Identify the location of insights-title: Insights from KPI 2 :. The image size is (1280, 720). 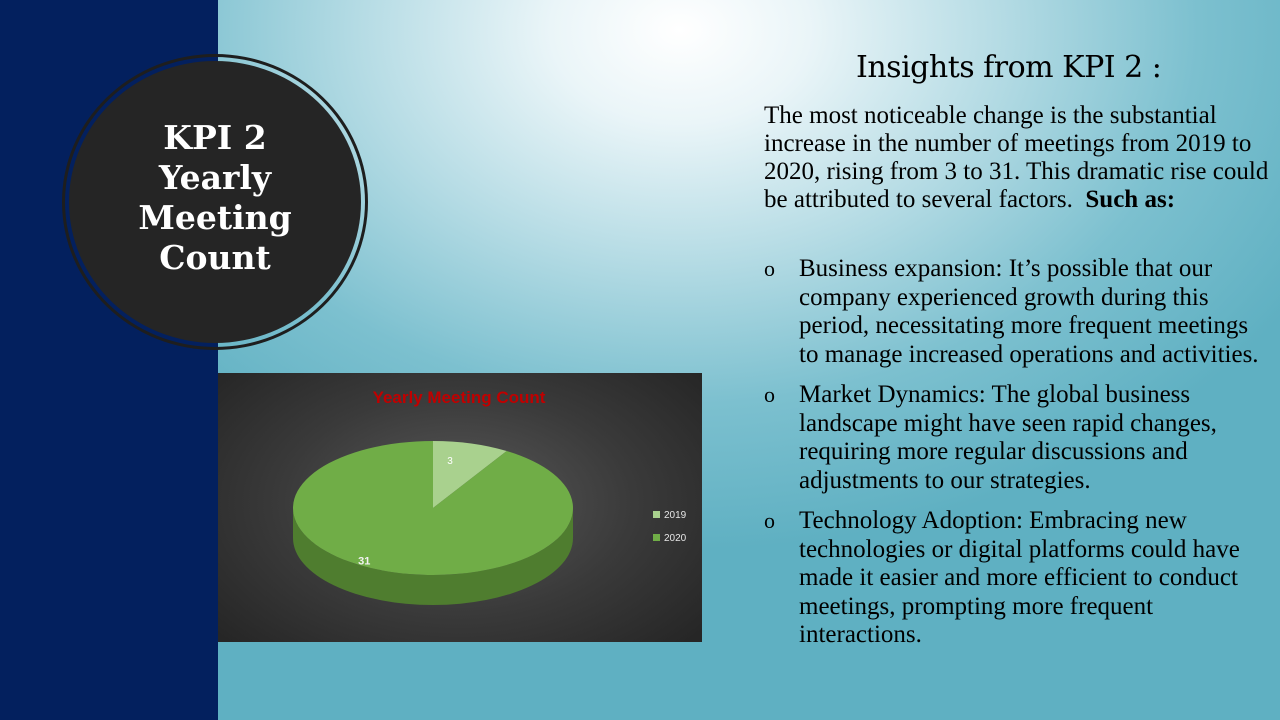
(1009, 67).